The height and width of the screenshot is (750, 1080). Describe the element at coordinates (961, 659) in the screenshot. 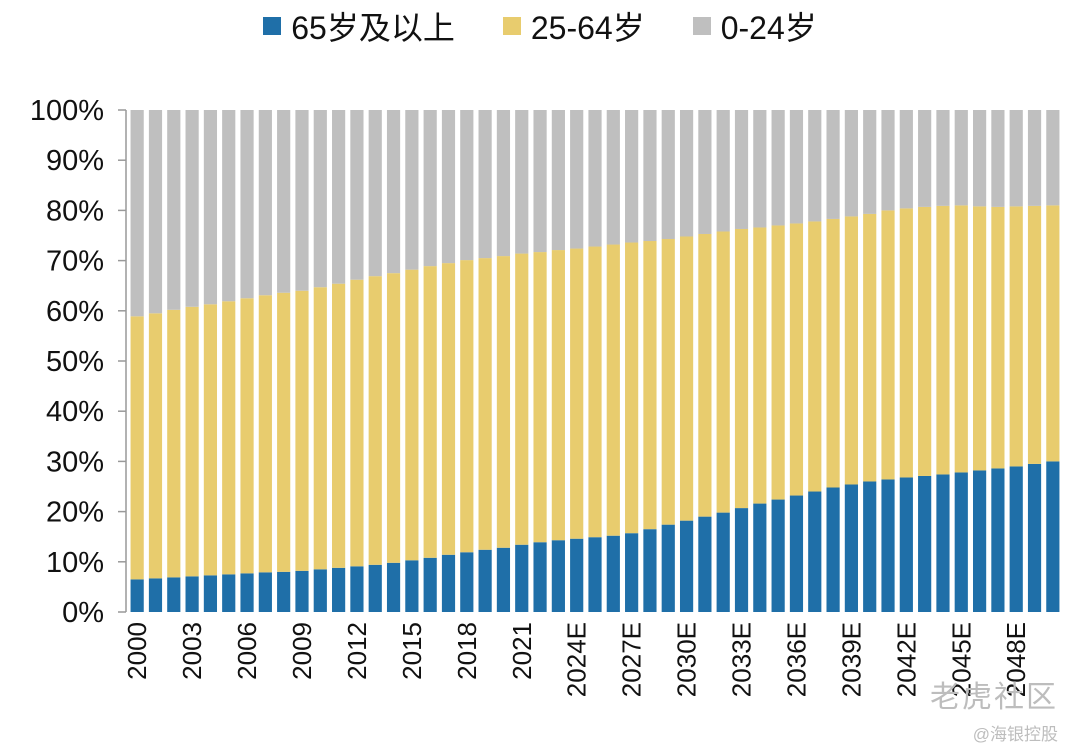

I see `x-tick-label-2045E: 2045E` at that location.